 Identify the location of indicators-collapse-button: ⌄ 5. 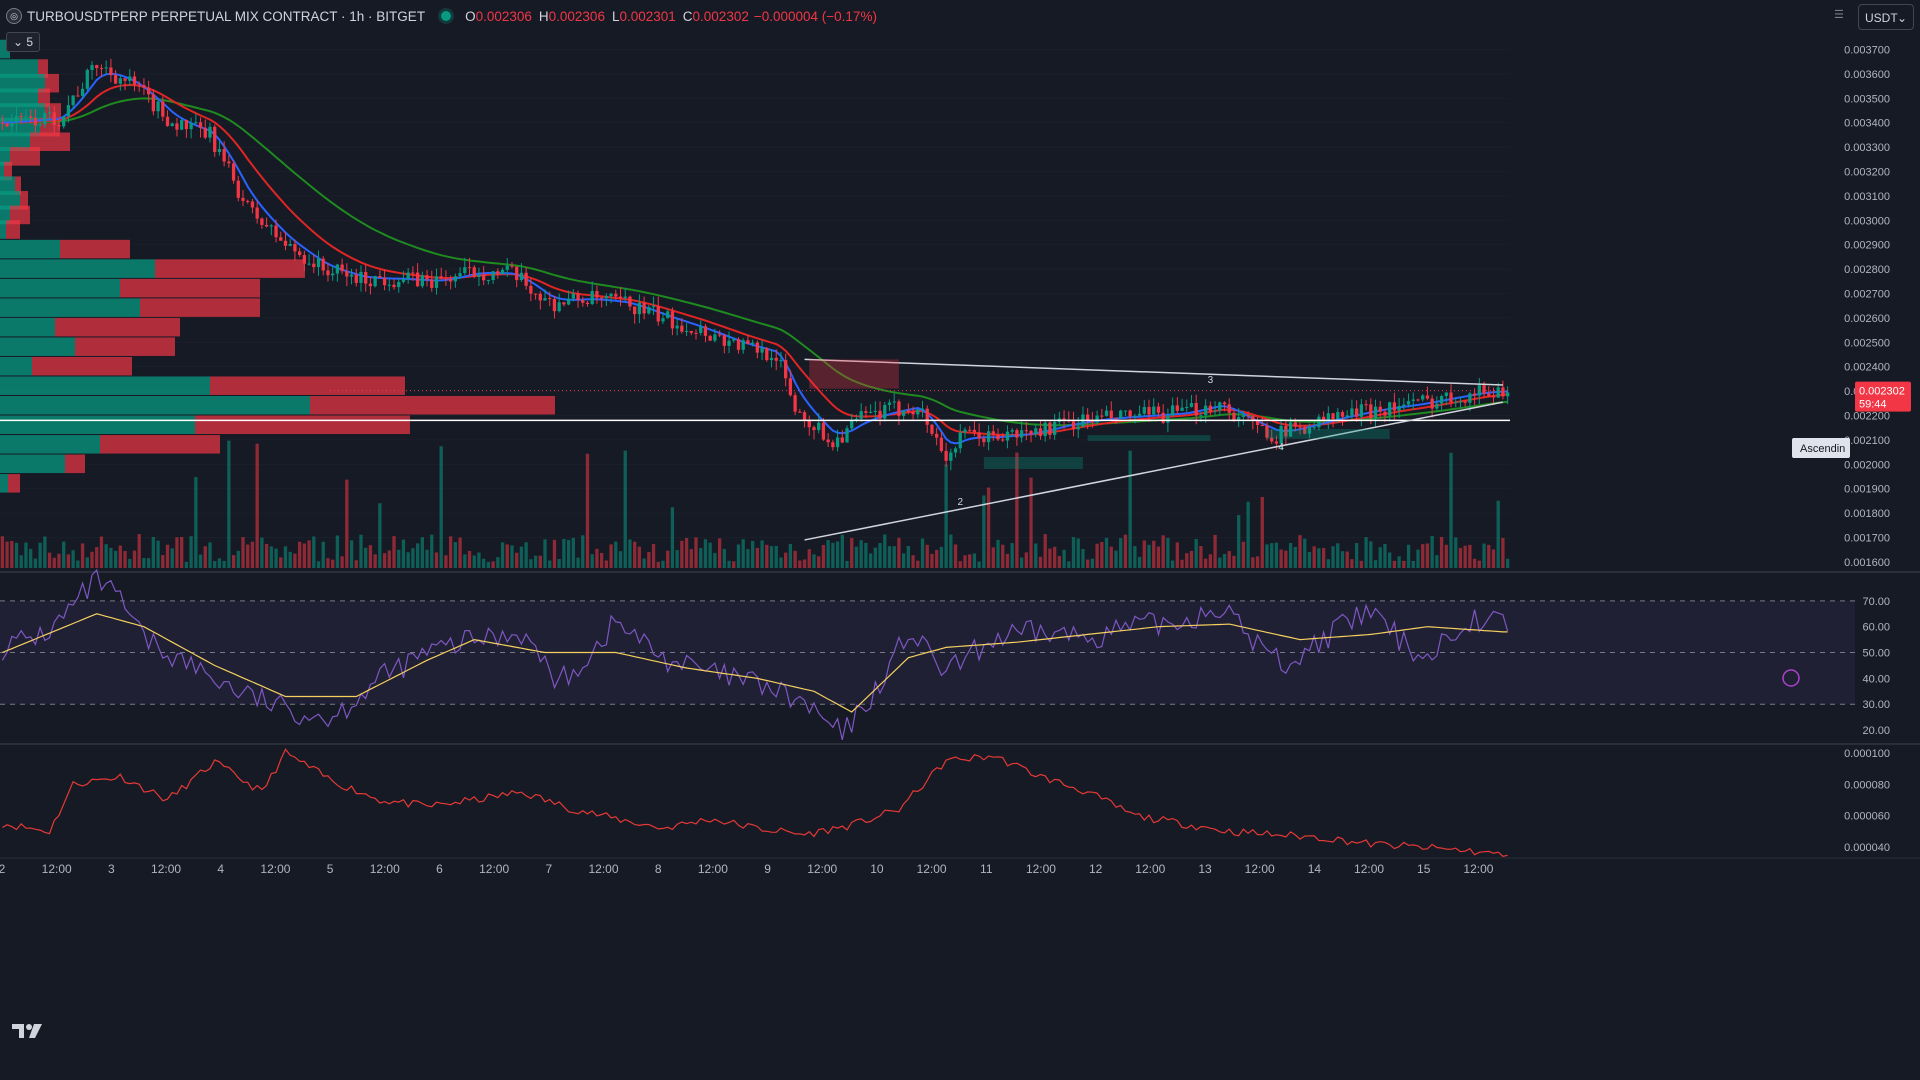
(23, 42).